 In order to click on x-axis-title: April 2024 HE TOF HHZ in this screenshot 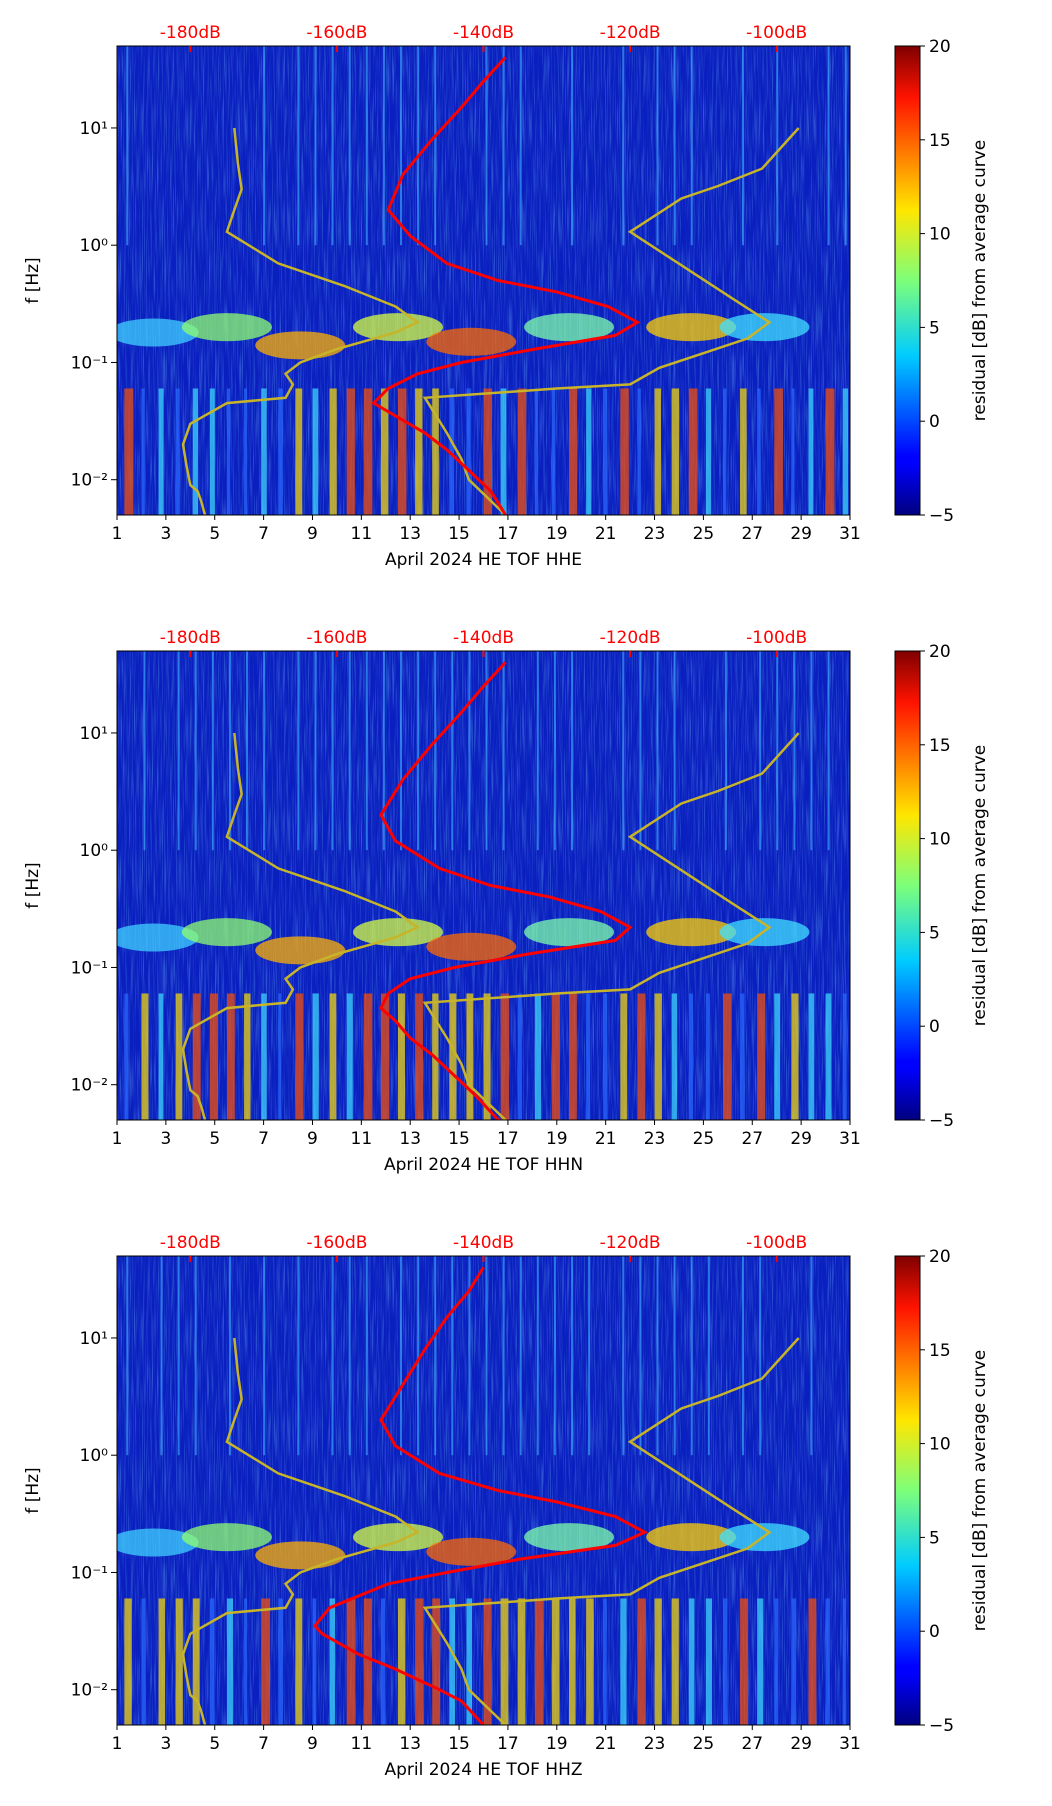, I will do `click(483, 1770)`.